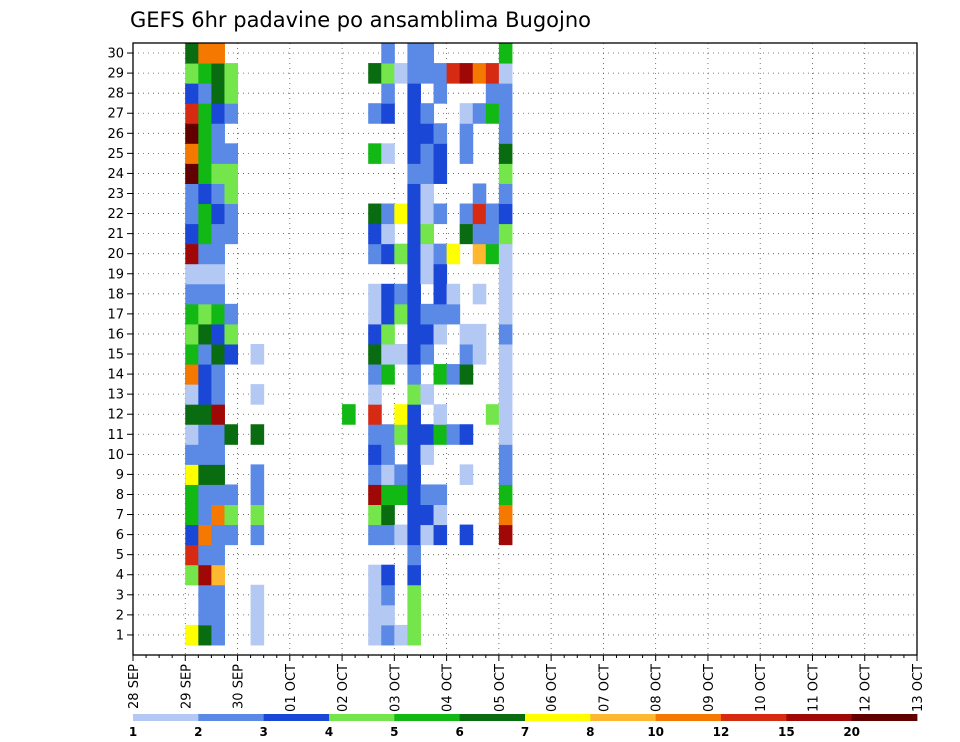 The width and height of the screenshot is (960, 742). What do you see at coordinates (120, 575) in the screenshot?
I see `y-tick-label: 4` at bounding box center [120, 575].